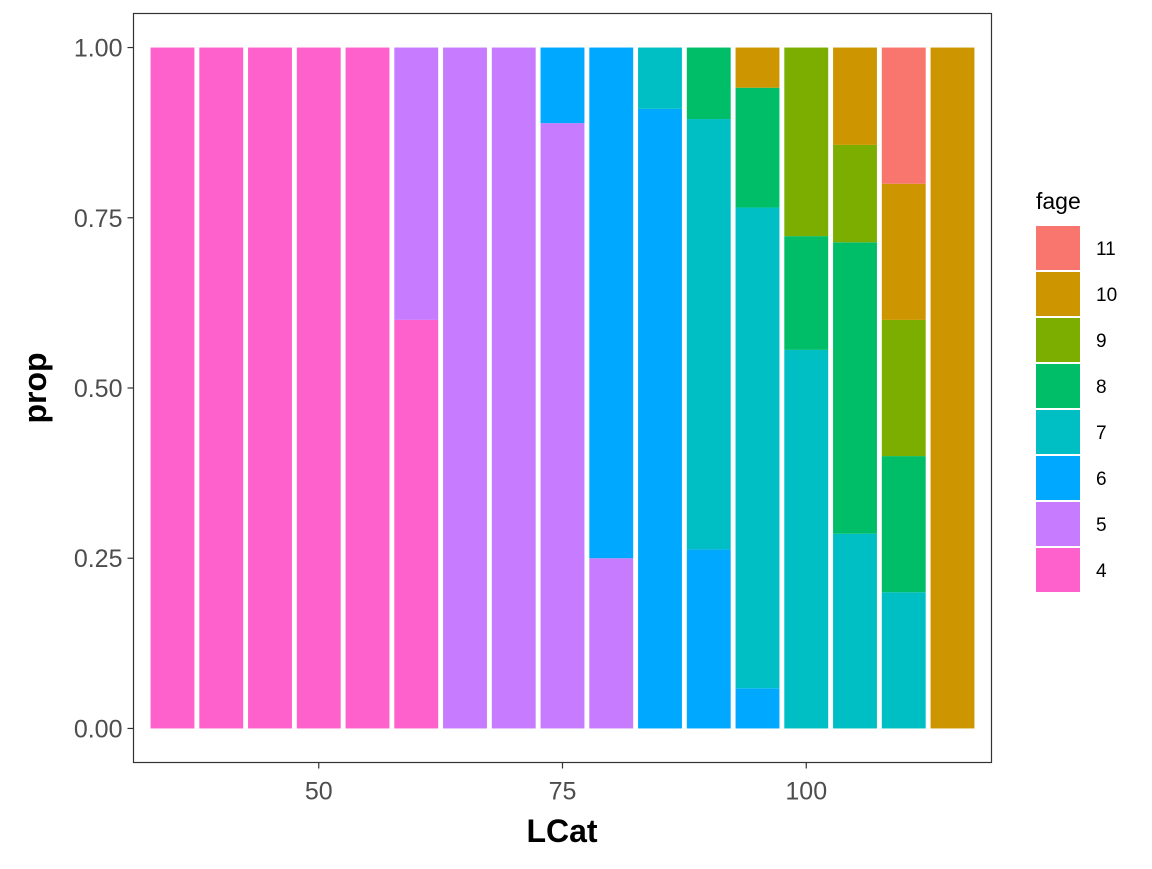 The image size is (1152, 869). What do you see at coordinates (563, 792) in the screenshot?
I see `x-tick-label: 75` at bounding box center [563, 792].